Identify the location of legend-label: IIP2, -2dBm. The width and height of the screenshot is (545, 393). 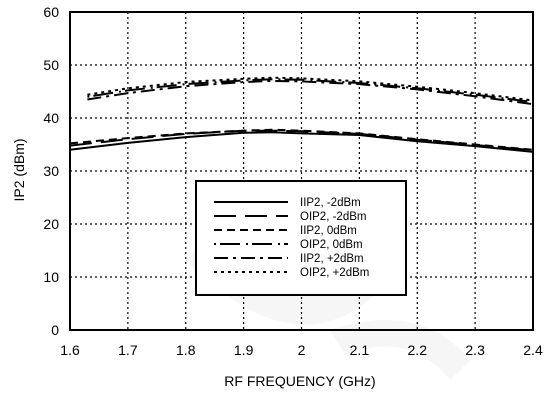
(330, 203).